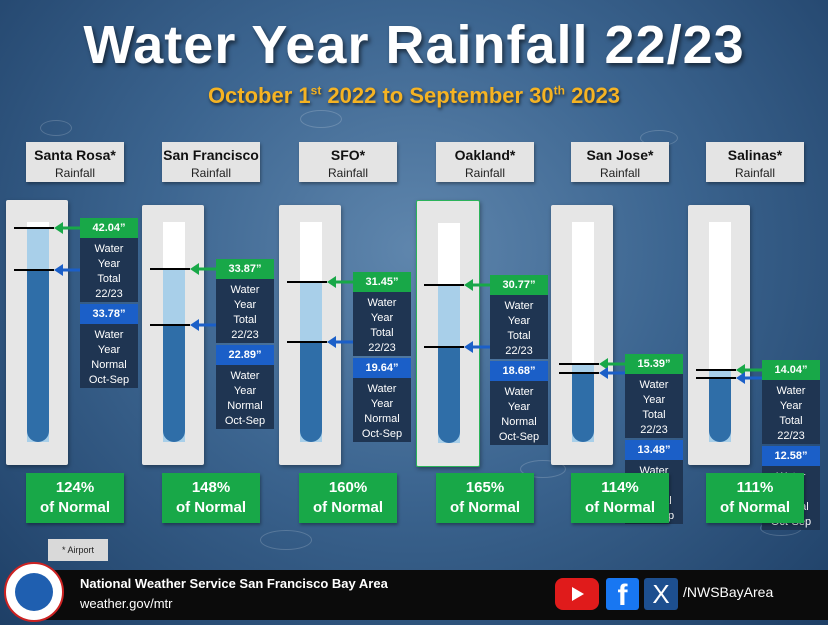  Describe the element at coordinates (728, 592) in the screenshot. I see `social-handle: /NWSBayArea` at that location.